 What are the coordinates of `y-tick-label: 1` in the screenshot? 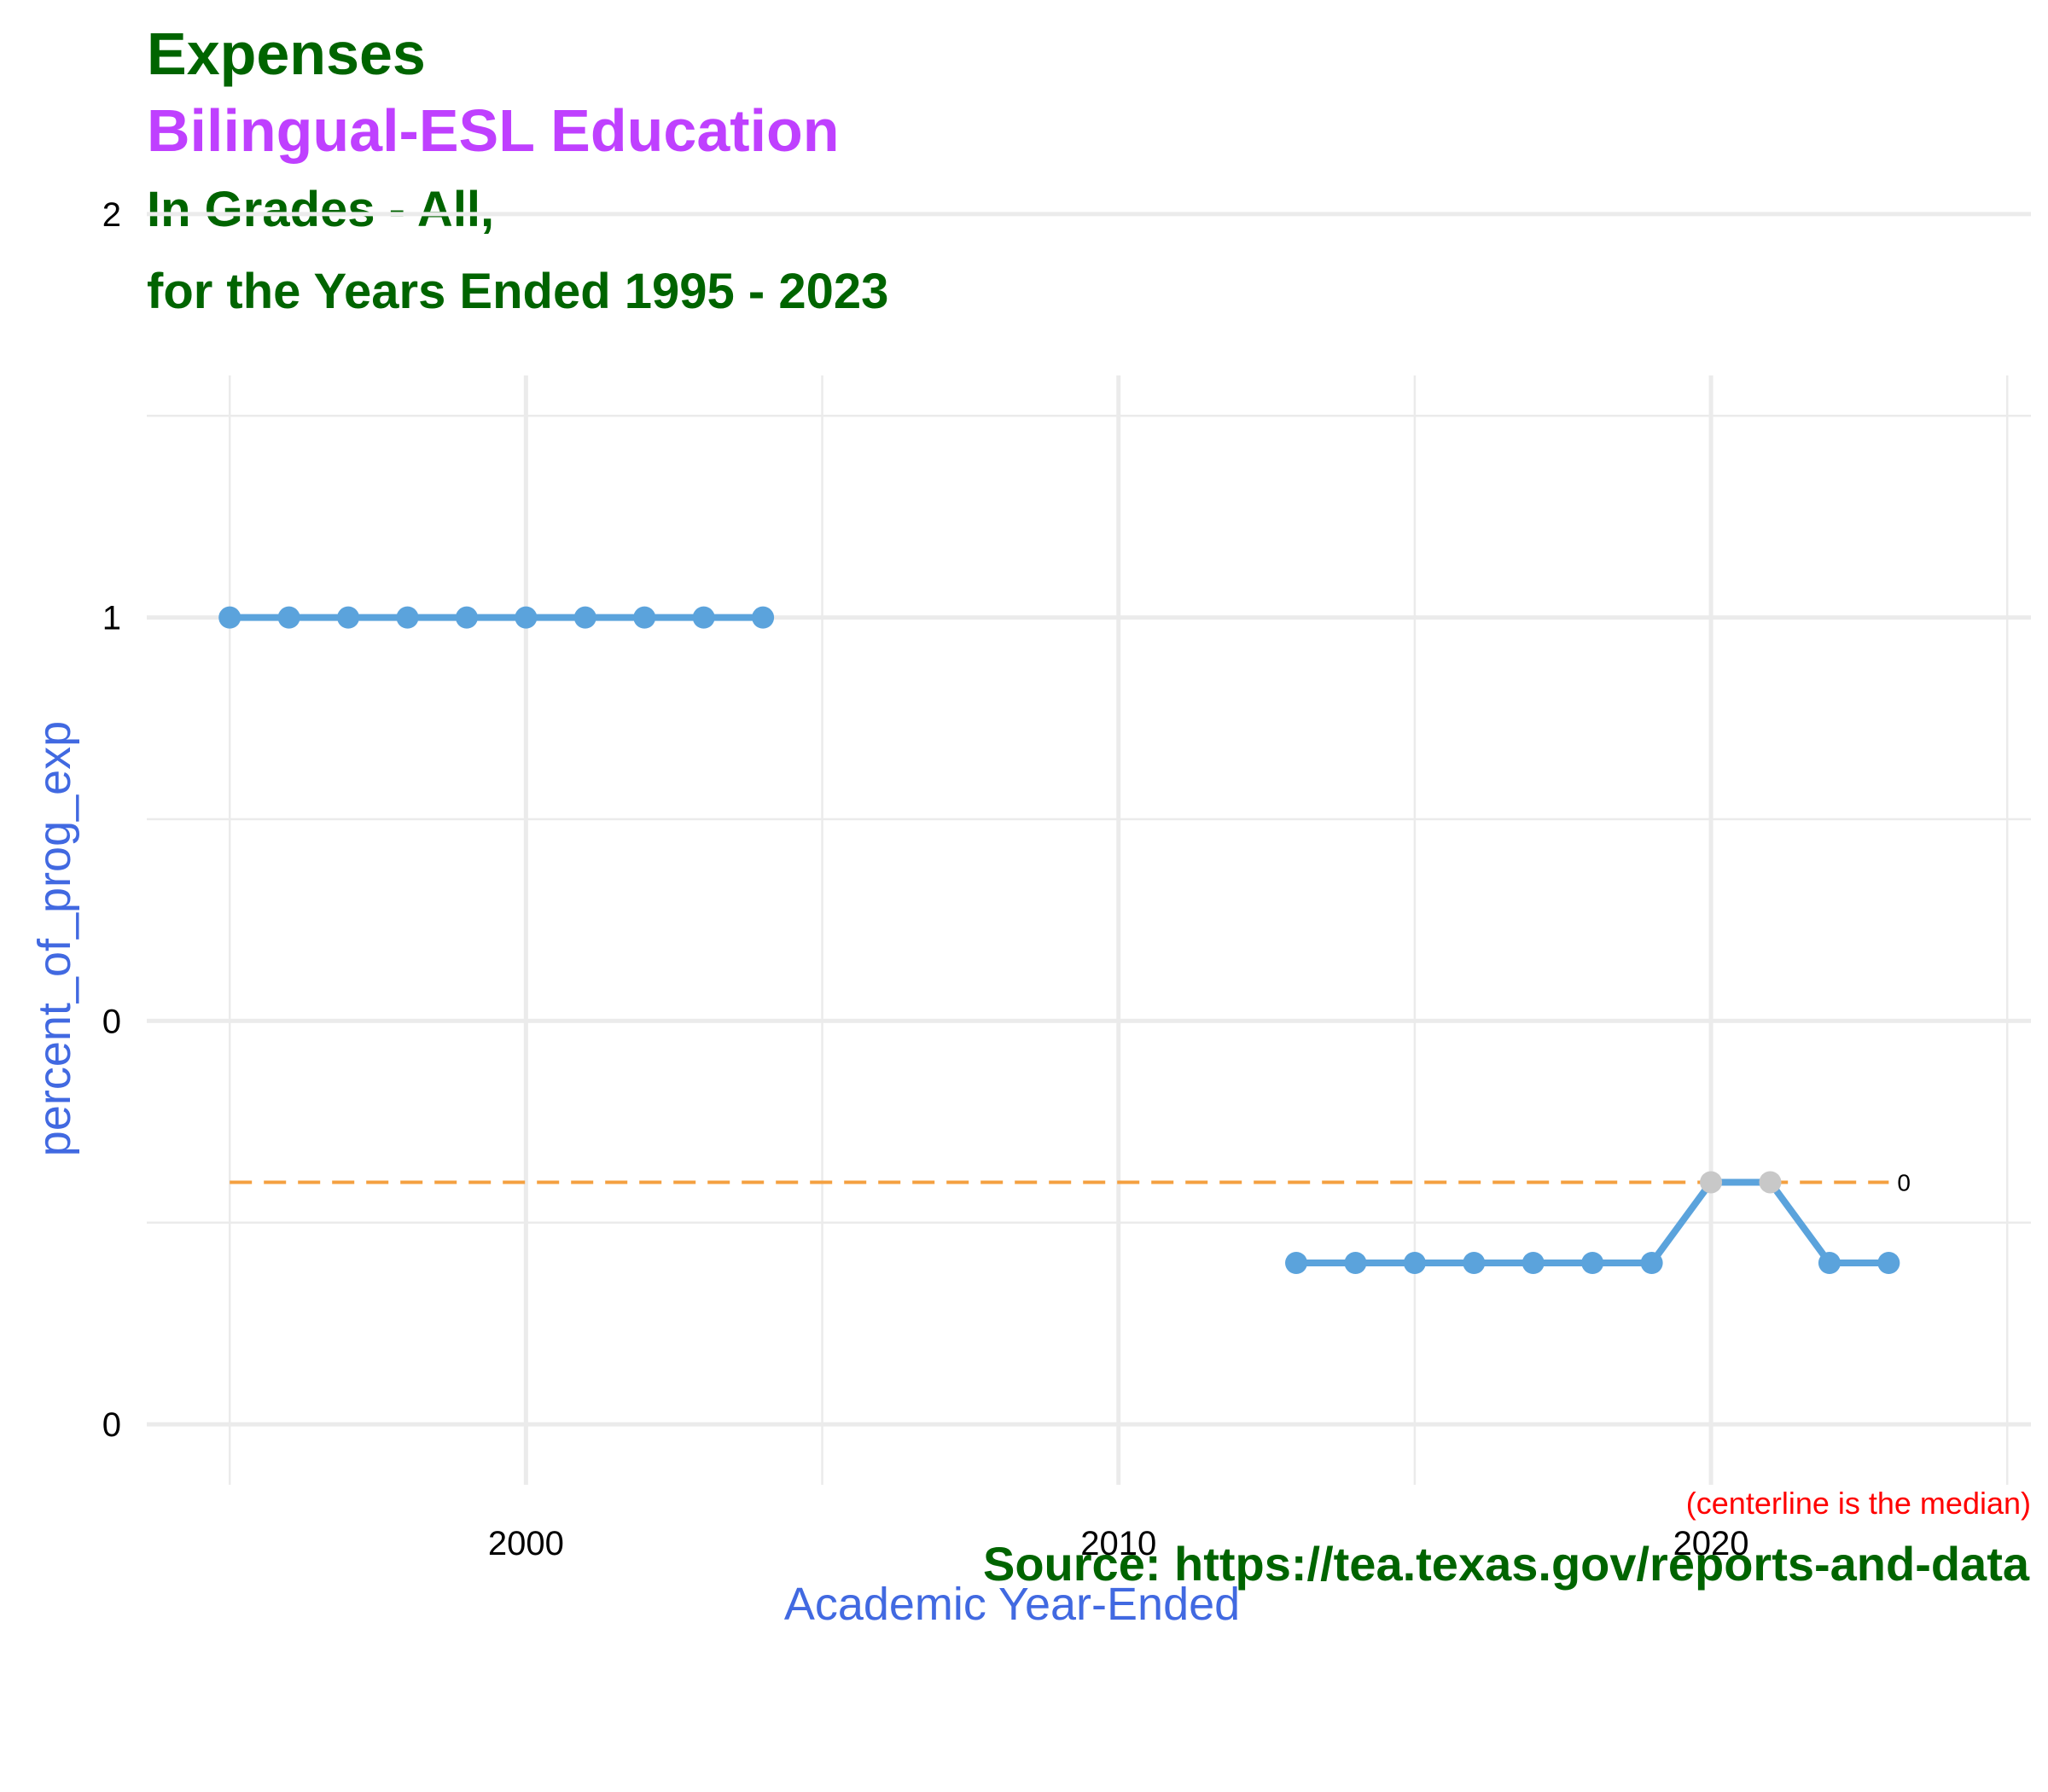 It's located at (112, 618).